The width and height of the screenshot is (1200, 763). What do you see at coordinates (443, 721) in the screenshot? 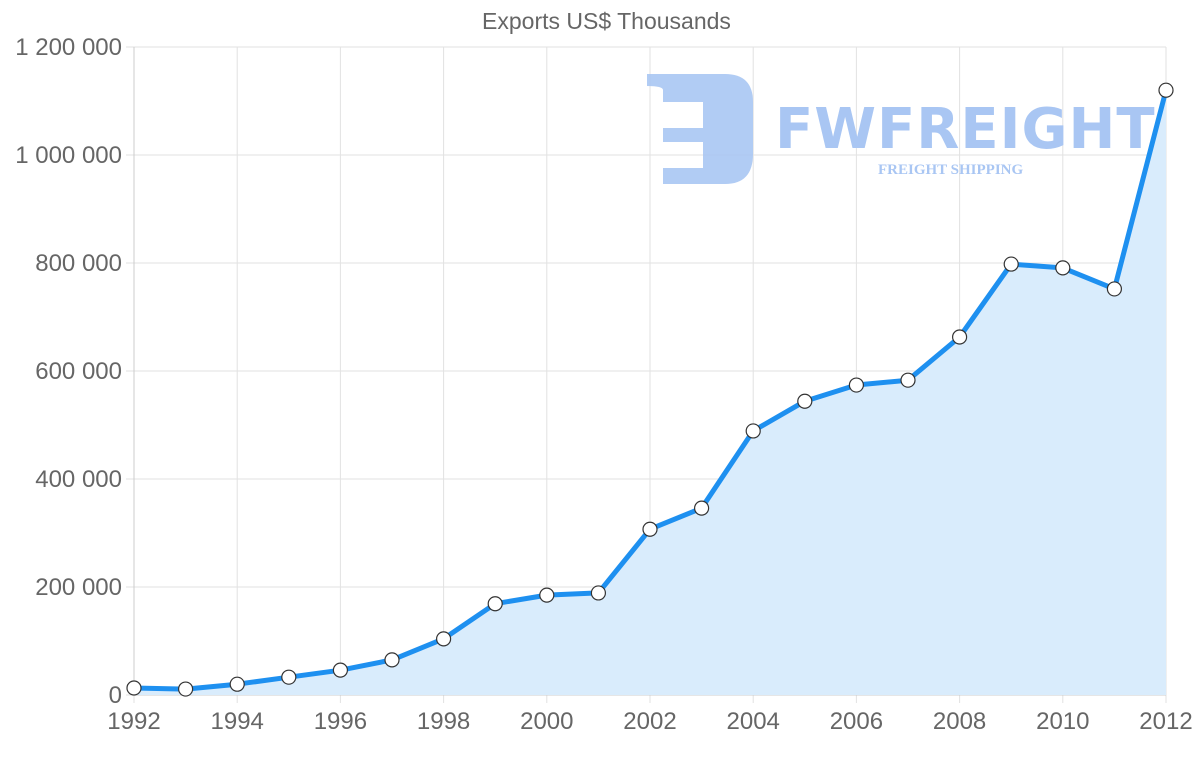
I see `x-tick-label: 1998` at bounding box center [443, 721].